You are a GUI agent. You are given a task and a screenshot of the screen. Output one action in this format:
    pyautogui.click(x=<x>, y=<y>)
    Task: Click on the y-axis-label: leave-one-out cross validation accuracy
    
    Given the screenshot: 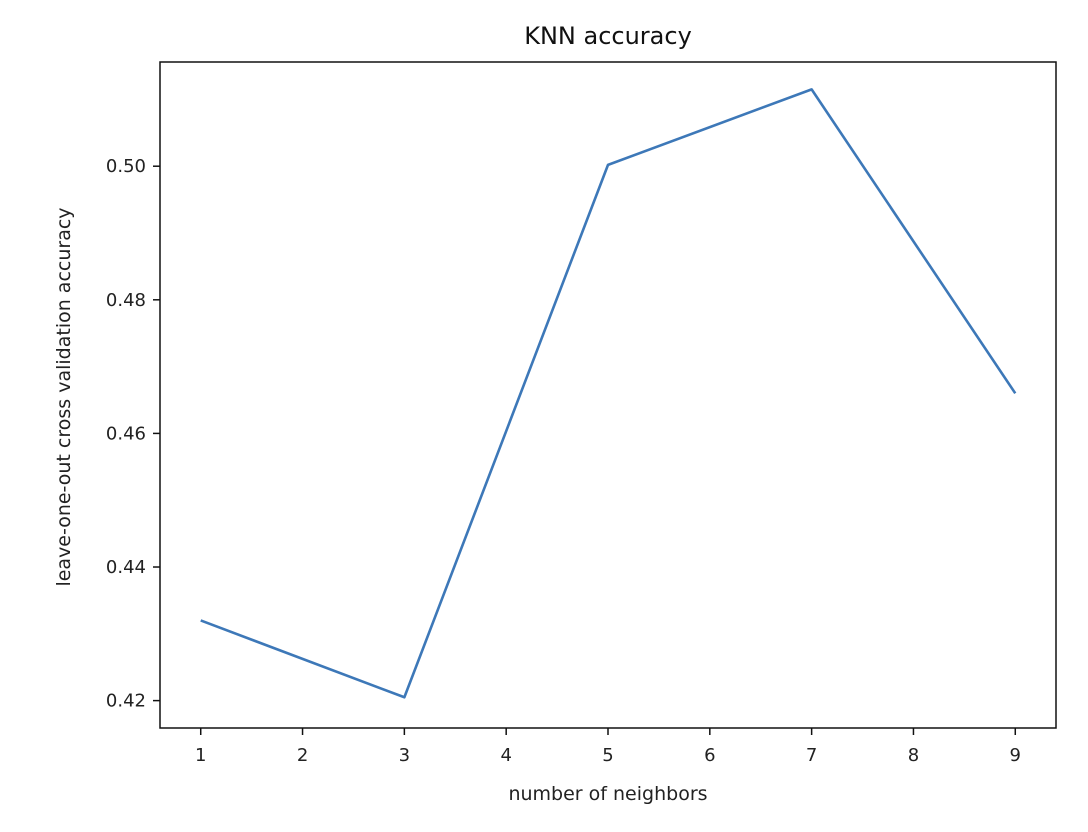 What is the action you would take?
    pyautogui.click(x=64, y=396)
    